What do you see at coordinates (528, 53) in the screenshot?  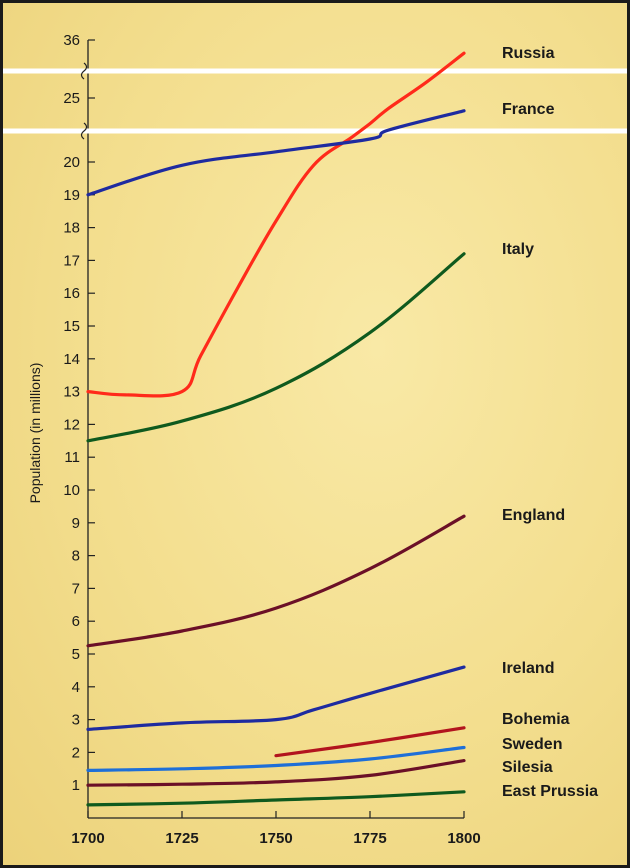 I see `series-label-russia: Russia` at bounding box center [528, 53].